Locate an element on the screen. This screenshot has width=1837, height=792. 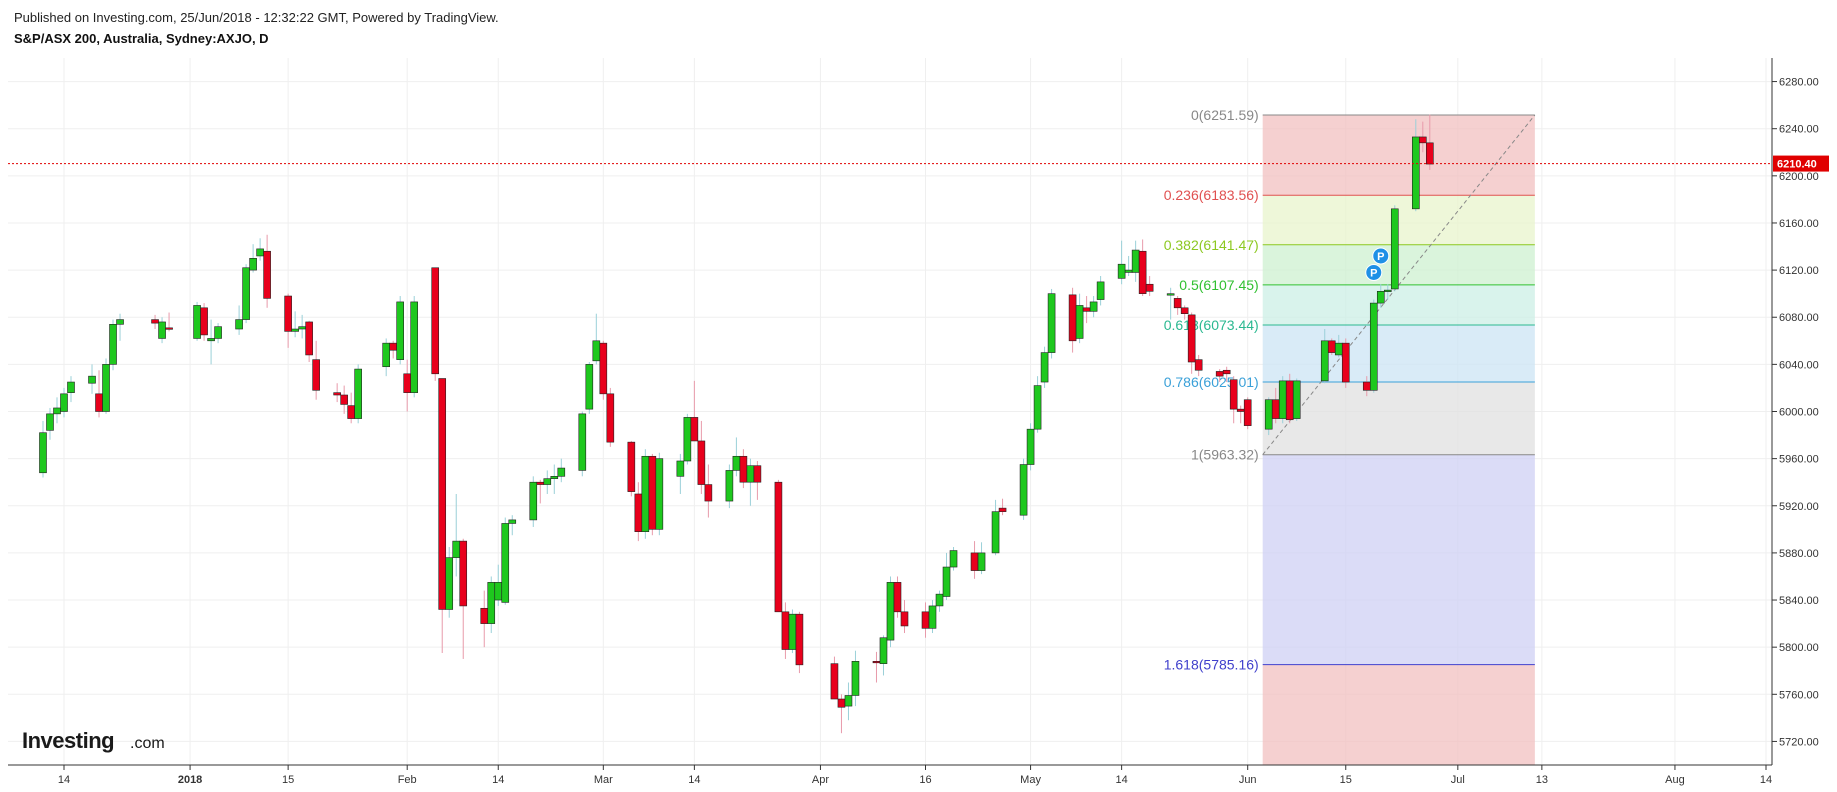
marker-badge is located at coordinates (1381, 256).